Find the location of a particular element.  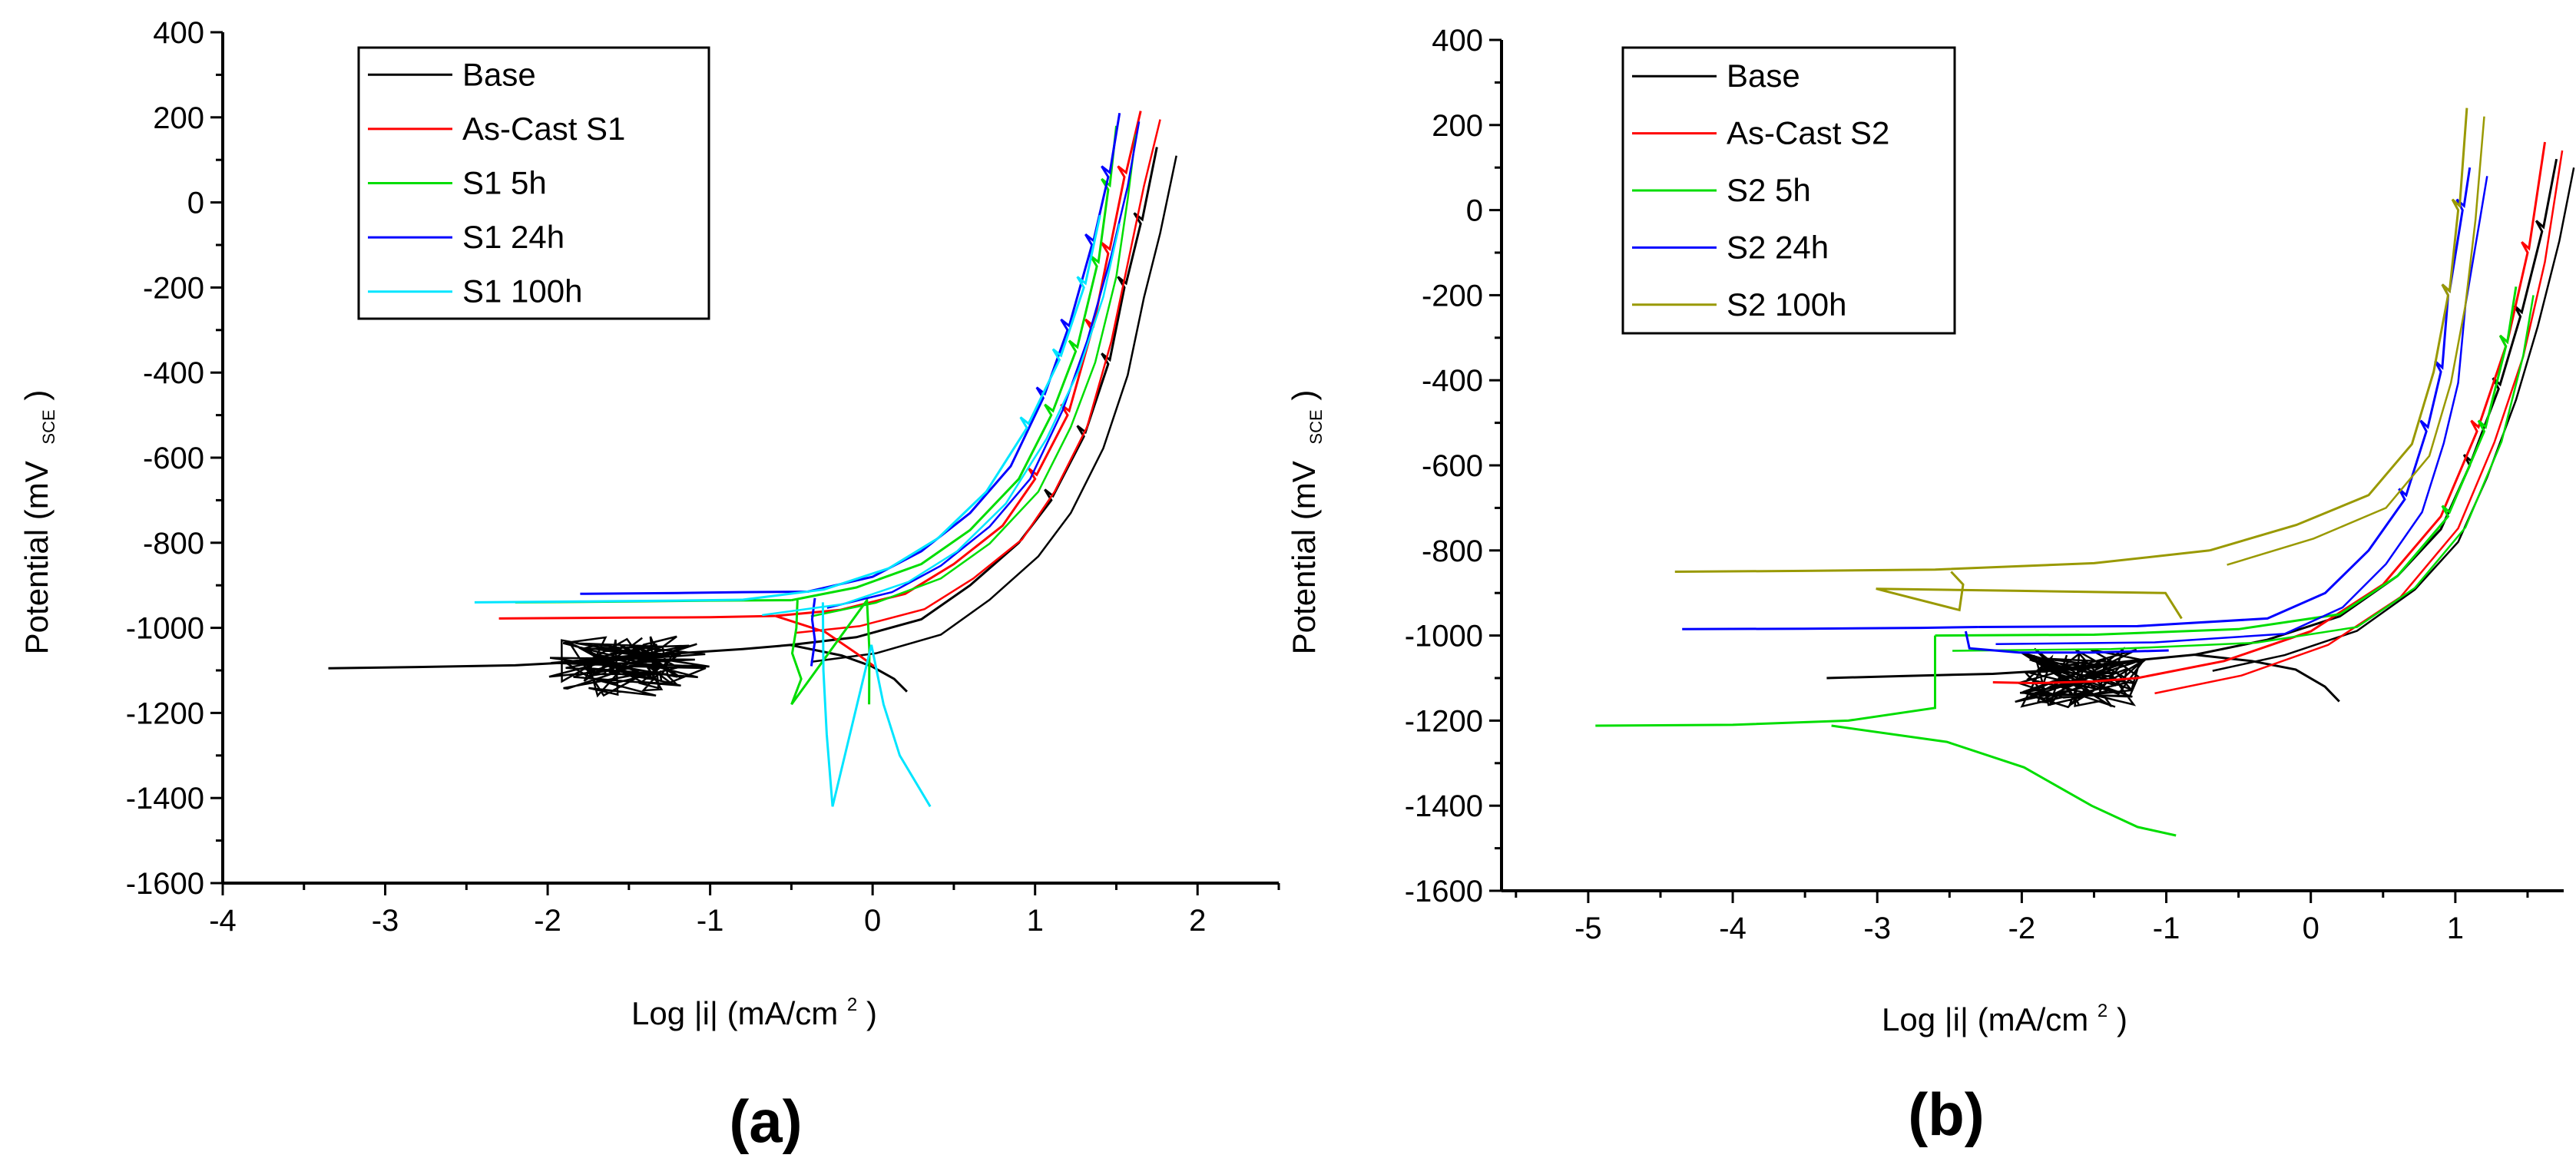

series-s1-24h is located at coordinates (860, 390).